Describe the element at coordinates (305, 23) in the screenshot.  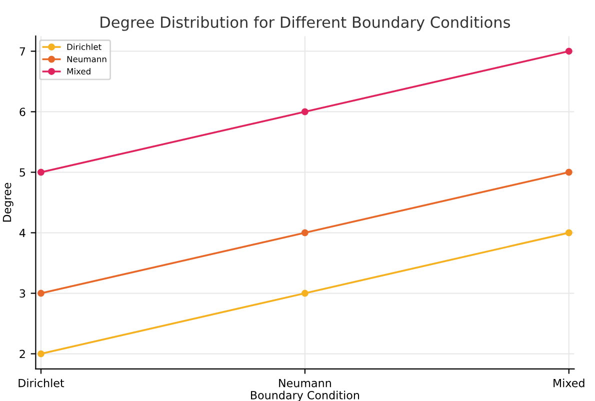
I see `chart-title: Degree Distribution for Different Boundary Conditions` at that location.